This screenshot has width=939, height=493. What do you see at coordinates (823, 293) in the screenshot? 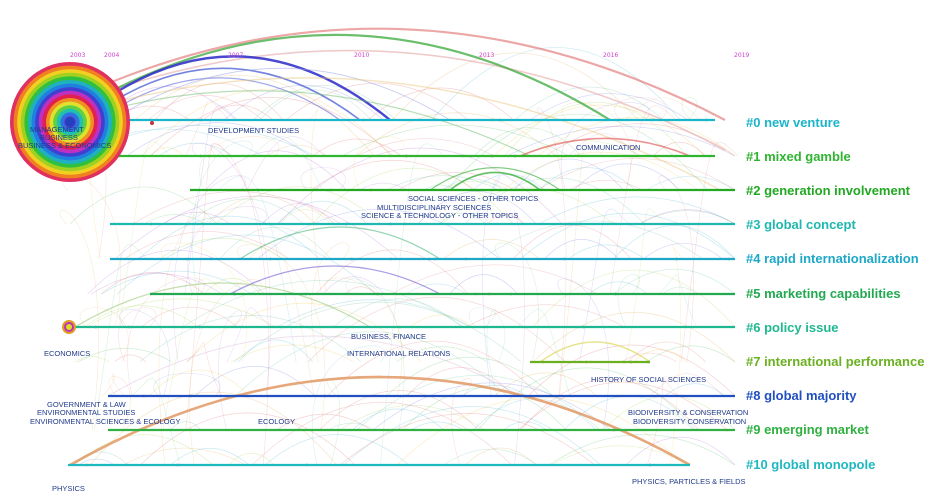
I see `cluster-label: #5 marketing capabilities` at bounding box center [823, 293].